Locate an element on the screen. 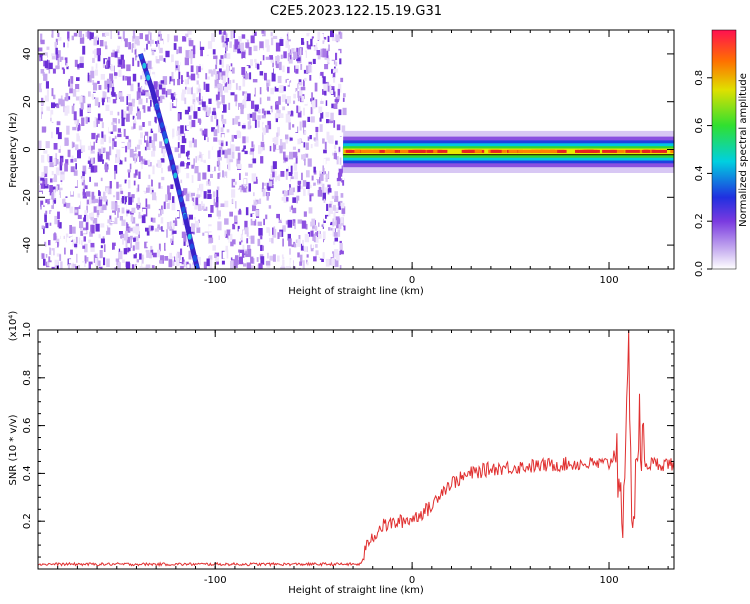  carrier-peak is located at coordinates (357, 151).